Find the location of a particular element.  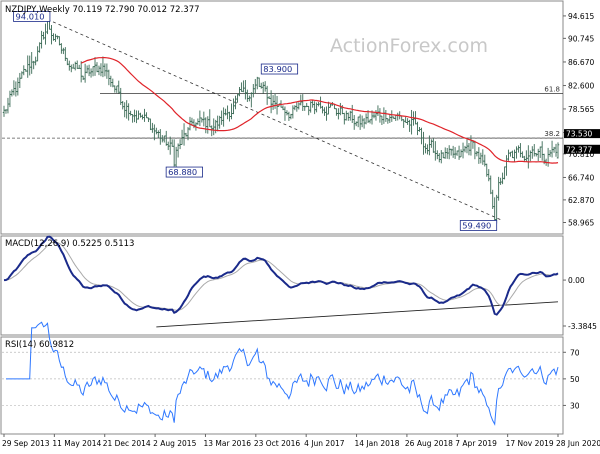

macd-ytick-label: 0.00 is located at coordinates (576, 280).